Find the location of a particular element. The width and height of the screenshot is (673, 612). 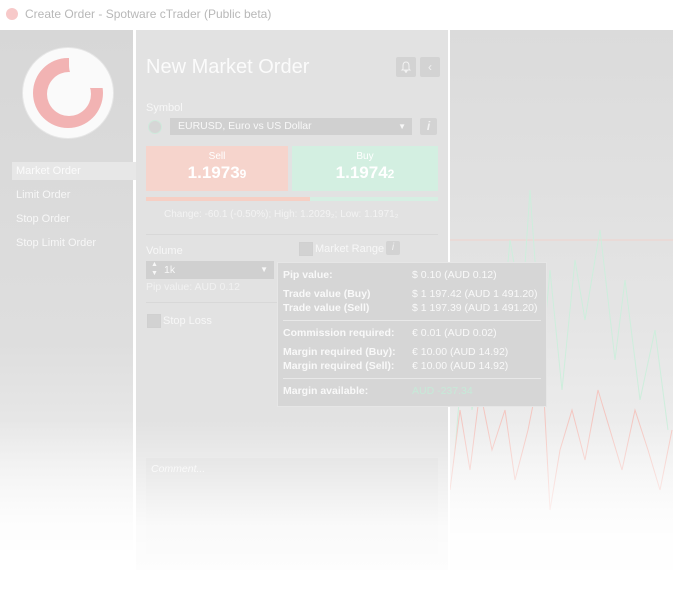

sell-label: Sell is located at coordinates (217, 156).